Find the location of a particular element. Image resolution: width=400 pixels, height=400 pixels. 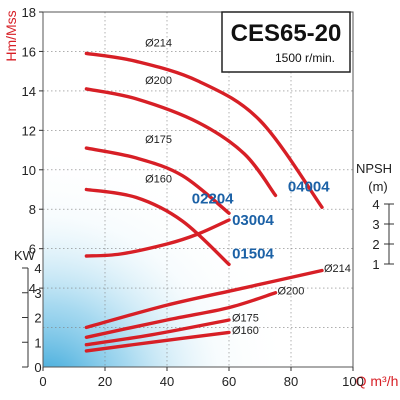

power-tick-label: 0 is located at coordinates (37, 367).